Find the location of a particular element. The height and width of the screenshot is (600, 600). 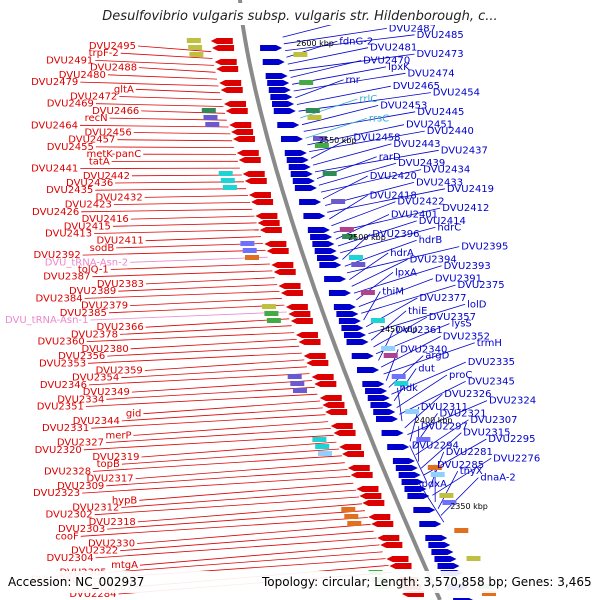

gene-label: DVU2432 is located at coordinates (119, 197).